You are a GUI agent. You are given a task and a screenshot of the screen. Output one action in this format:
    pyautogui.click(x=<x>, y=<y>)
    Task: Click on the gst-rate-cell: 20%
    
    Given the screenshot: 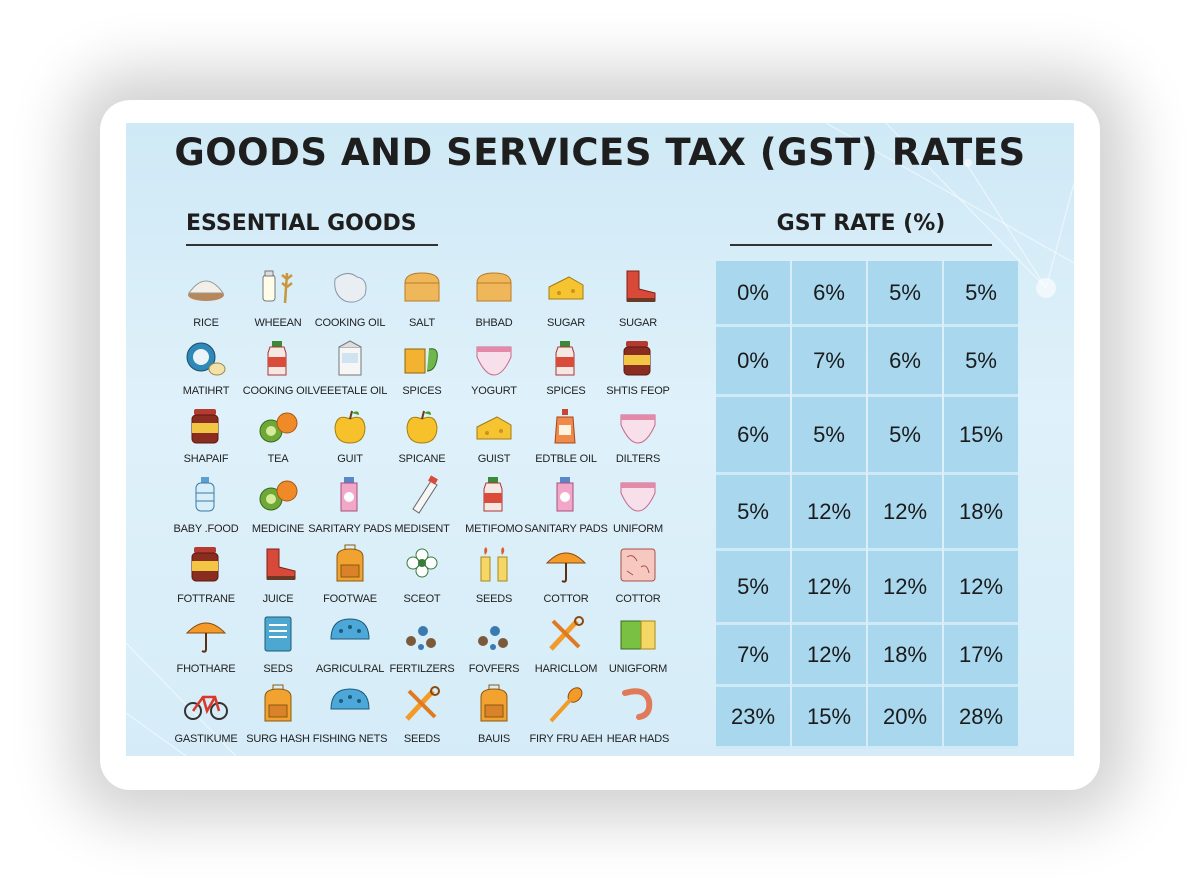 What is the action you would take?
    pyautogui.click(x=905, y=718)
    